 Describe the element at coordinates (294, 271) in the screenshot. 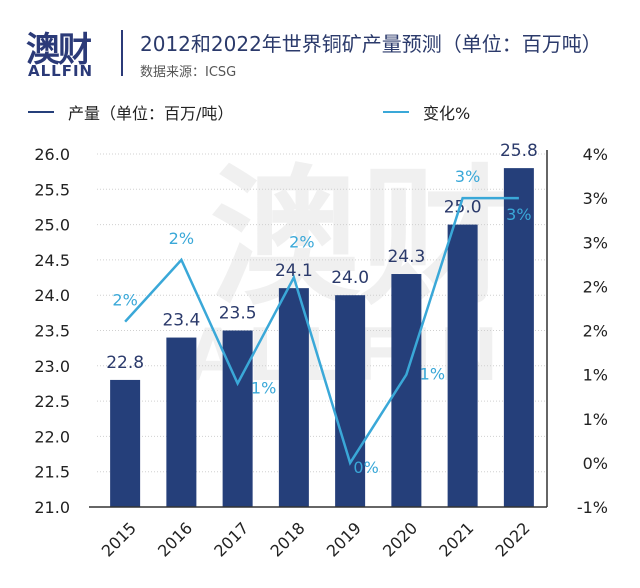

I see `bar-label: 24.1` at that location.